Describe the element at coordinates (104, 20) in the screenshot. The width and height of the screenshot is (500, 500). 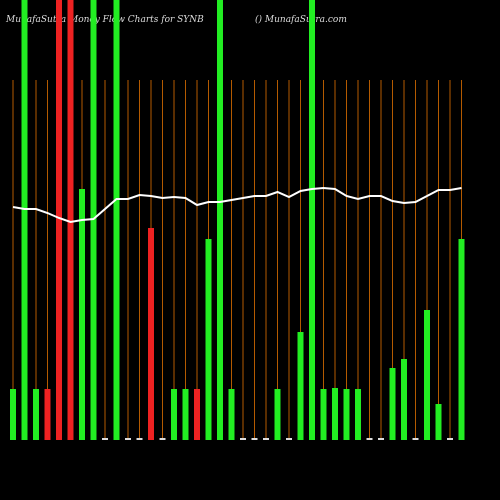
I see `chart-title: MunafaSutra Money Flow Charts for SYNB` at that location.